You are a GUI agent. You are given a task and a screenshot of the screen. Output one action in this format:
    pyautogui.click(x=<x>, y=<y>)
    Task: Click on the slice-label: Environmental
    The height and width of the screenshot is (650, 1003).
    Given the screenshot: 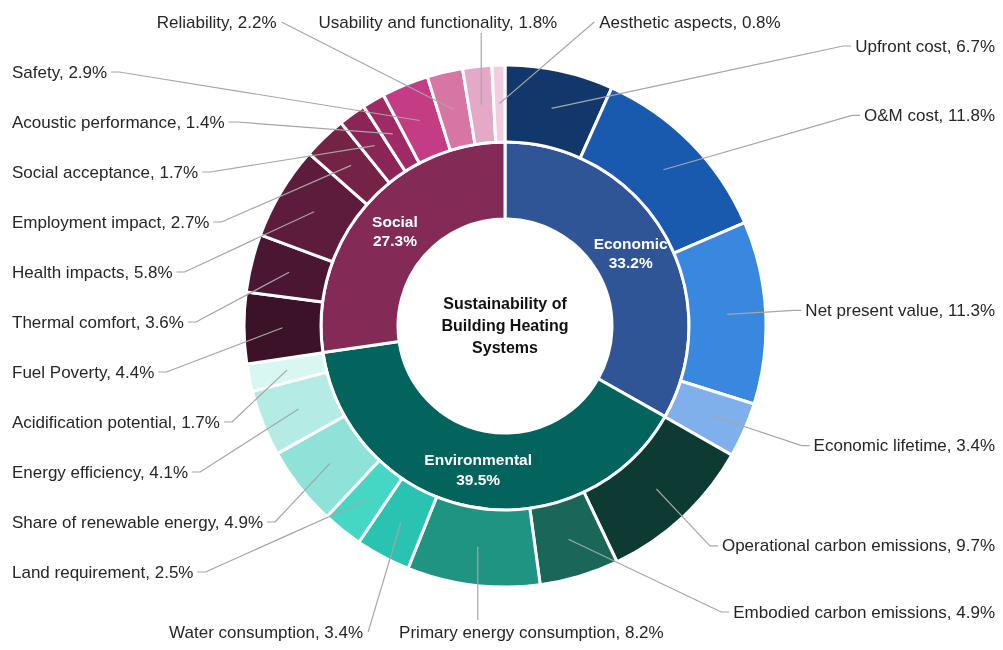 What is the action you would take?
    pyautogui.click(x=478, y=460)
    